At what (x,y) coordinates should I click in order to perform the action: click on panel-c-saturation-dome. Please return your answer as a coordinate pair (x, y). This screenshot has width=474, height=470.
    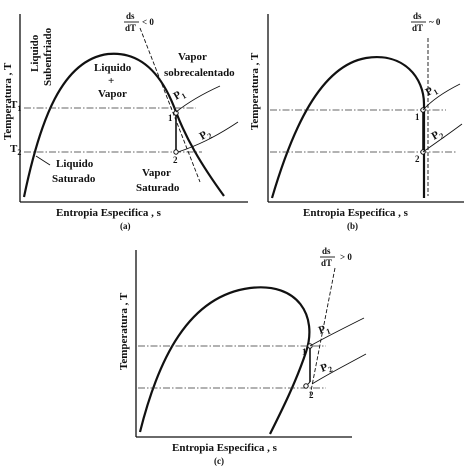
    Looking at the image, I should click on (224, 360).